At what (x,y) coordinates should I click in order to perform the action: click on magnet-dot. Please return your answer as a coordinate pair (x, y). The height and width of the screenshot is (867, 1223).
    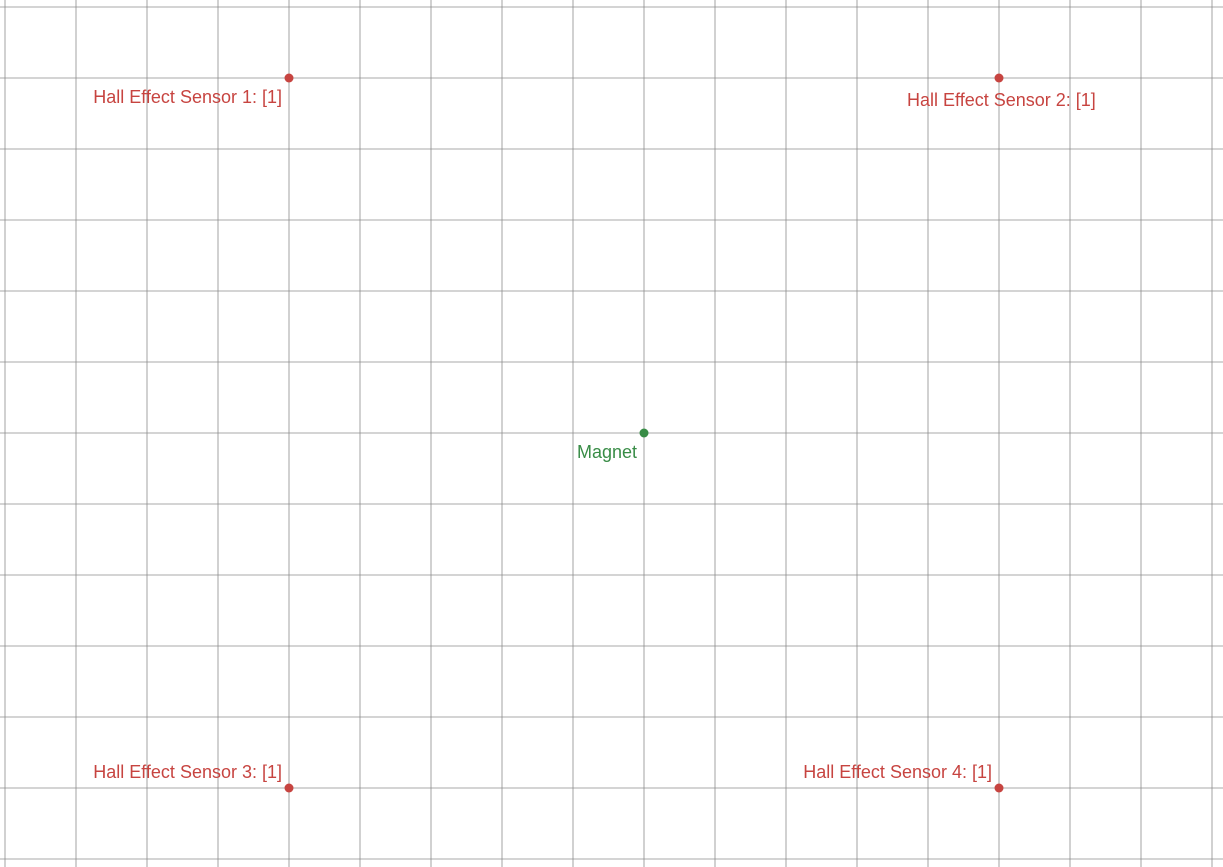
    Looking at the image, I should click on (644, 433).